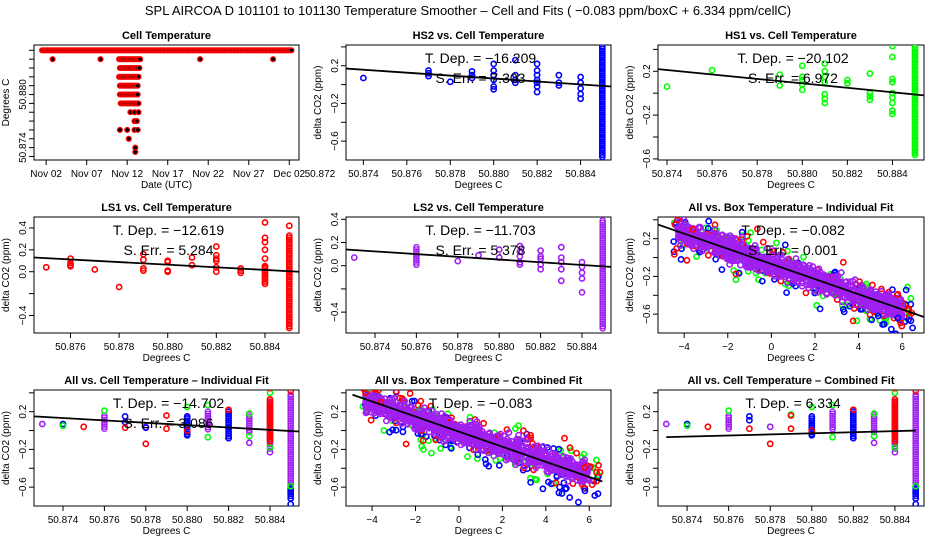  Describe the element at coordinates (580, 174) in the screenshot. I see `x-tick-label: 50.884` at that location.